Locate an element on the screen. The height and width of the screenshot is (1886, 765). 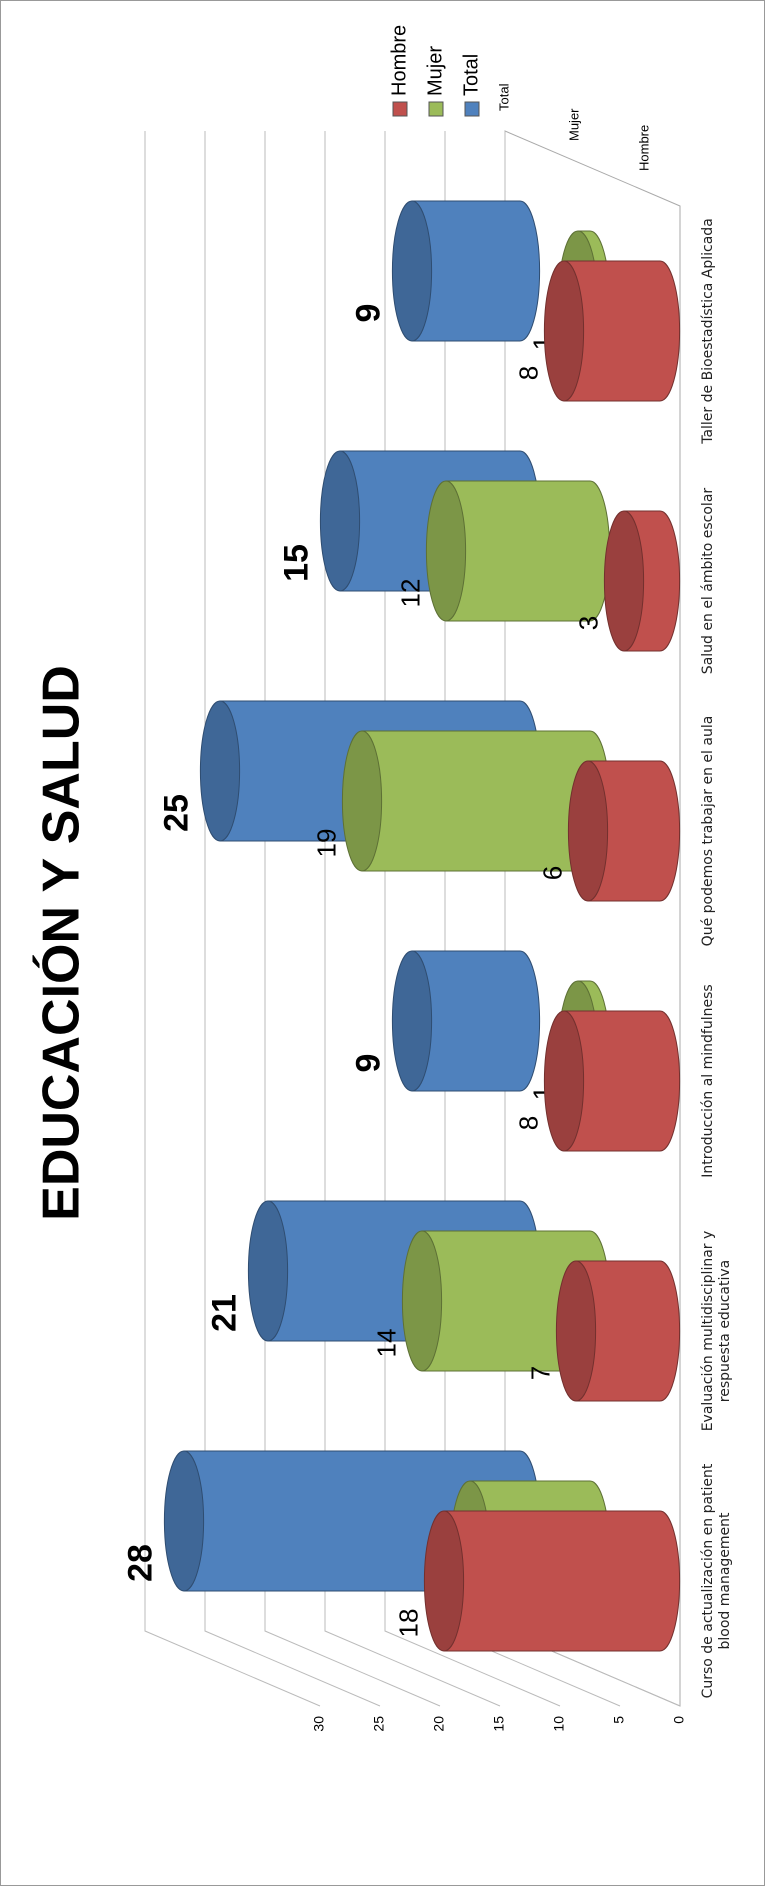
y-tick-label: 0 is located at coordinates (679, 1720).